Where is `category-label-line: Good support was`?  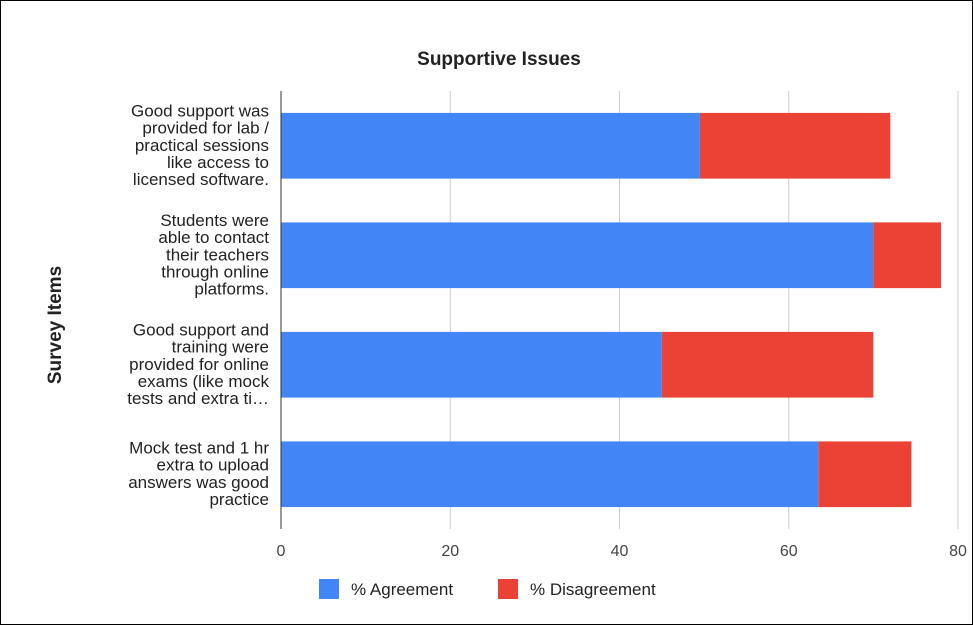
category-label-line: Good support was is located at coordinates (200, 110).